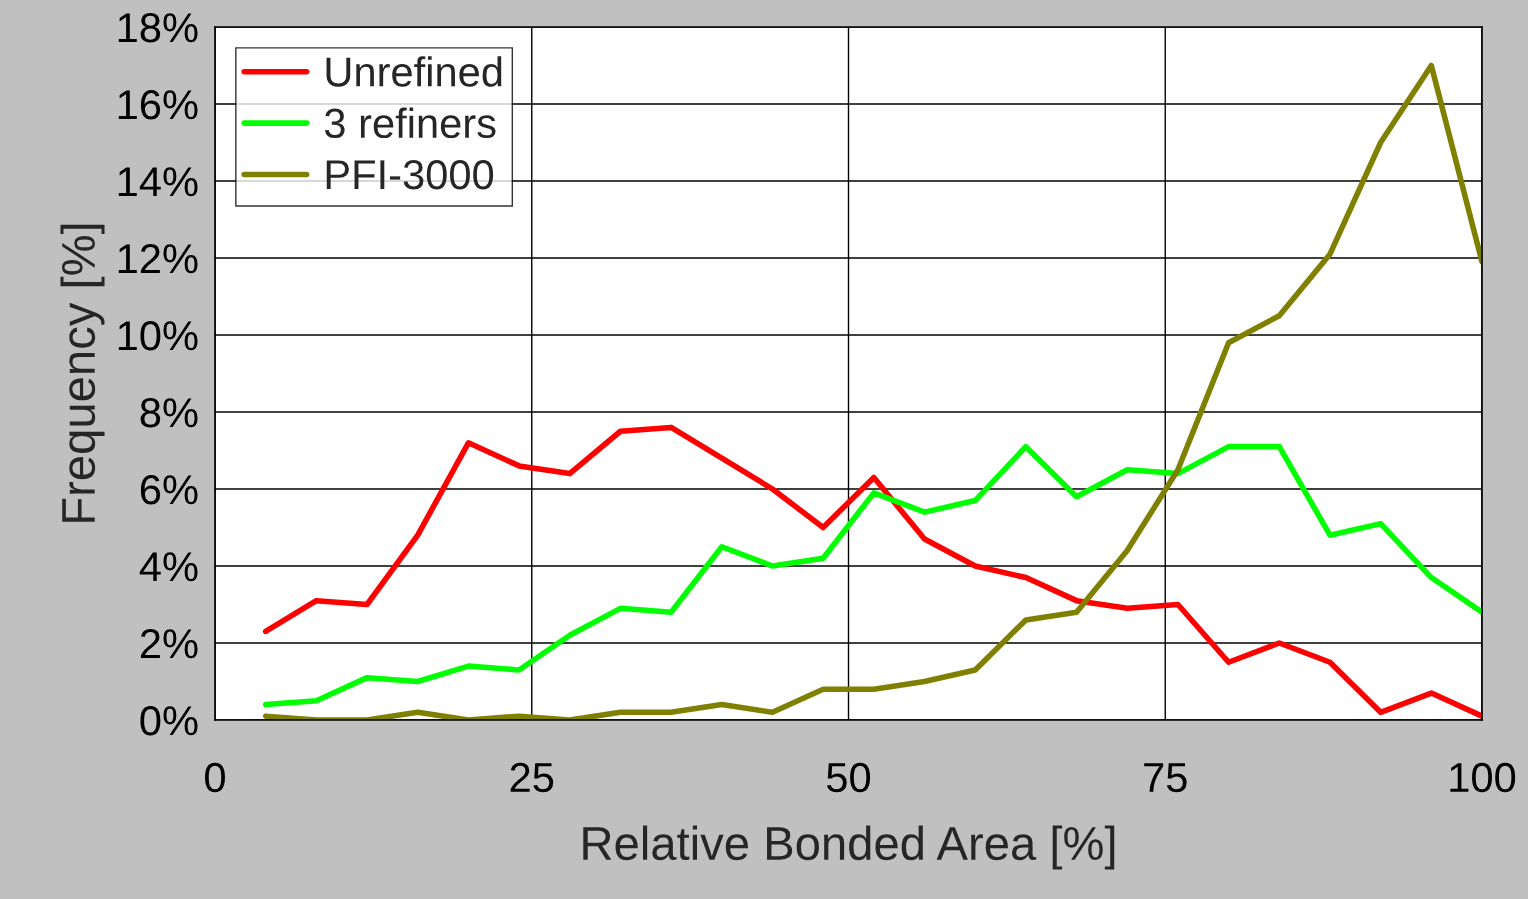 The height and width of the screenshot is (899, 1528). I want to click on legend-label: 3 refiners, so click(410, 123).